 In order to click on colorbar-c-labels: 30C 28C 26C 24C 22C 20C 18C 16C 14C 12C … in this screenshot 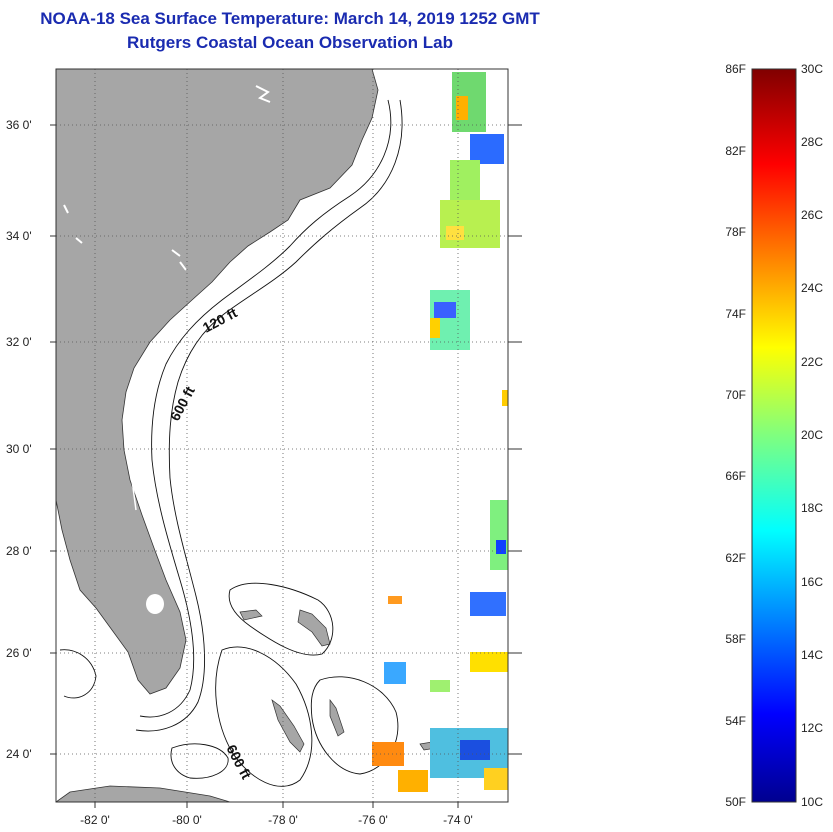, I will do `click(812, 435)`.